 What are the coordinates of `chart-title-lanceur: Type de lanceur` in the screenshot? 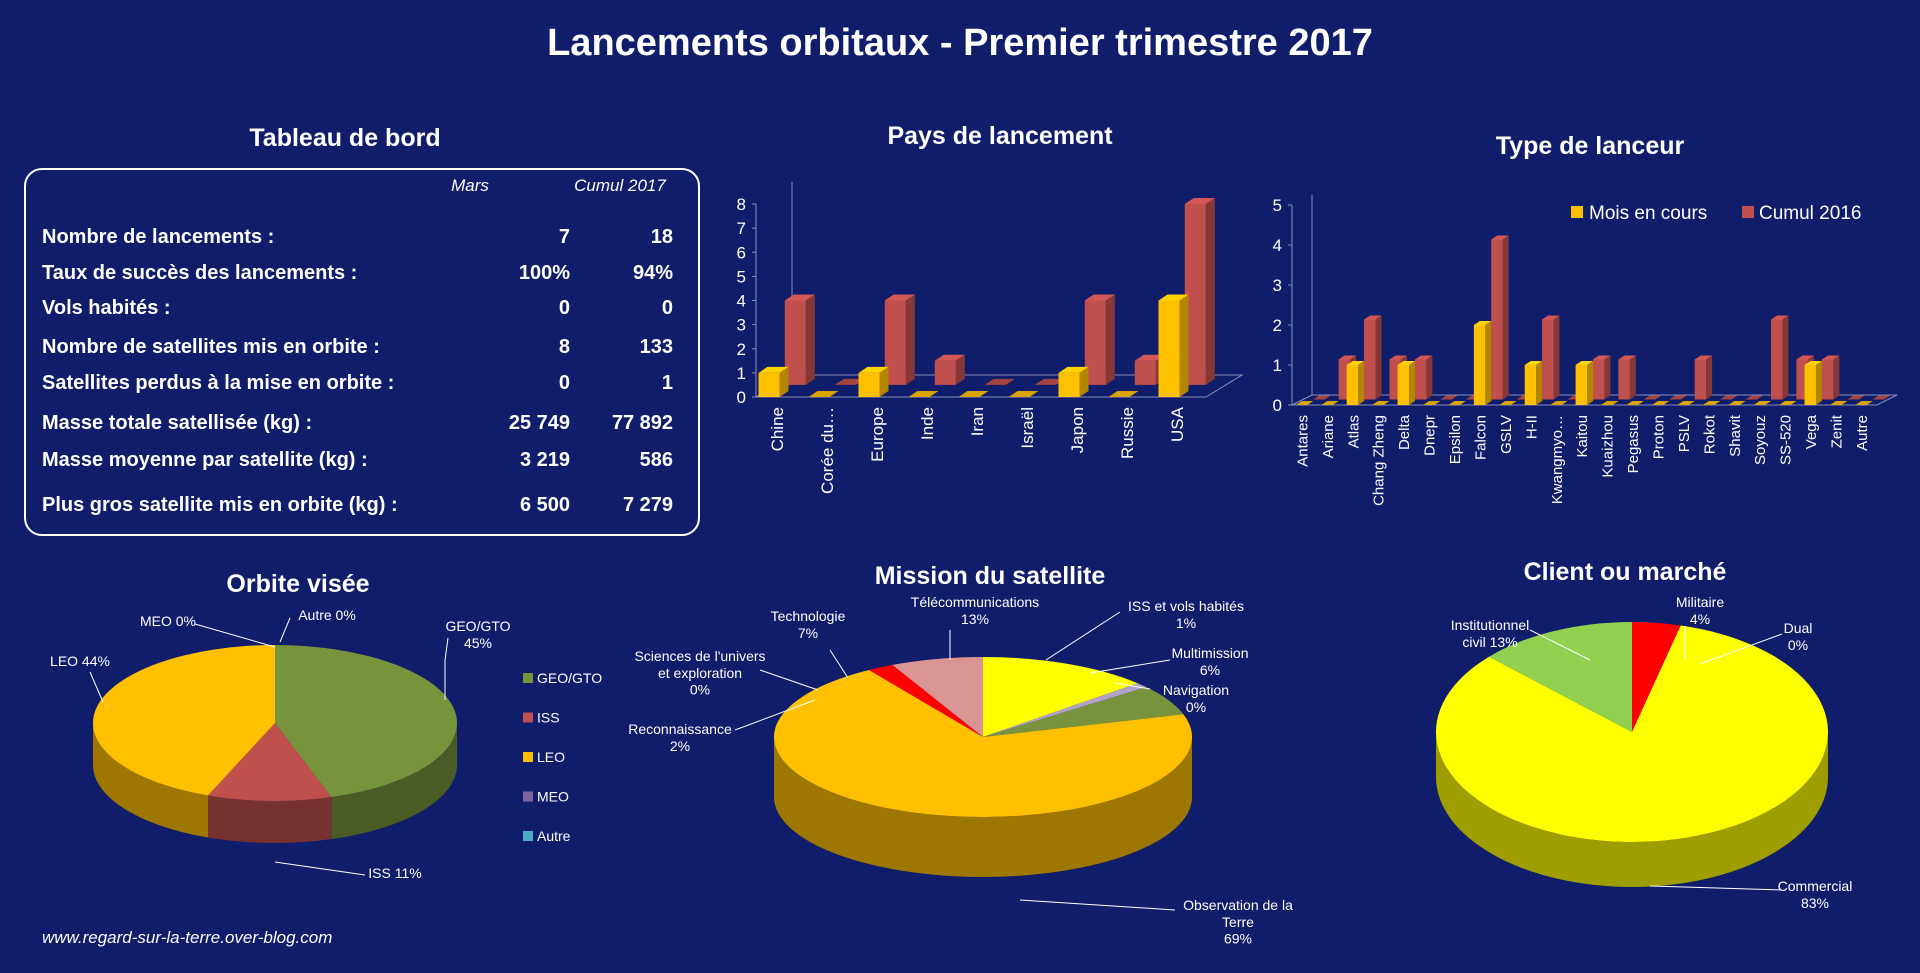 It's located at (1590, 146).